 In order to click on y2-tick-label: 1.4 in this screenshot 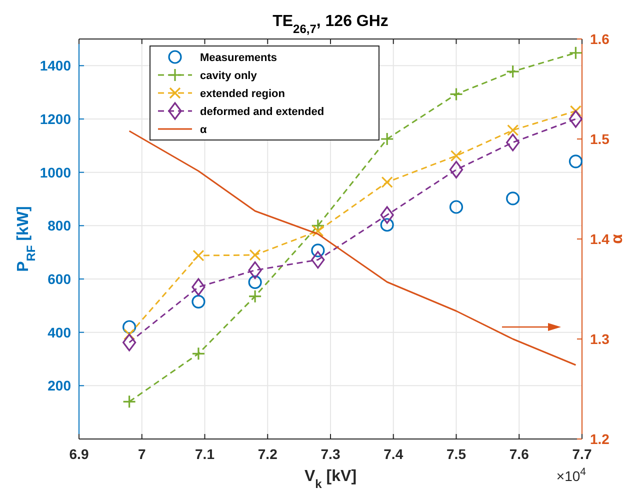, I will do `click(600, 239)`.